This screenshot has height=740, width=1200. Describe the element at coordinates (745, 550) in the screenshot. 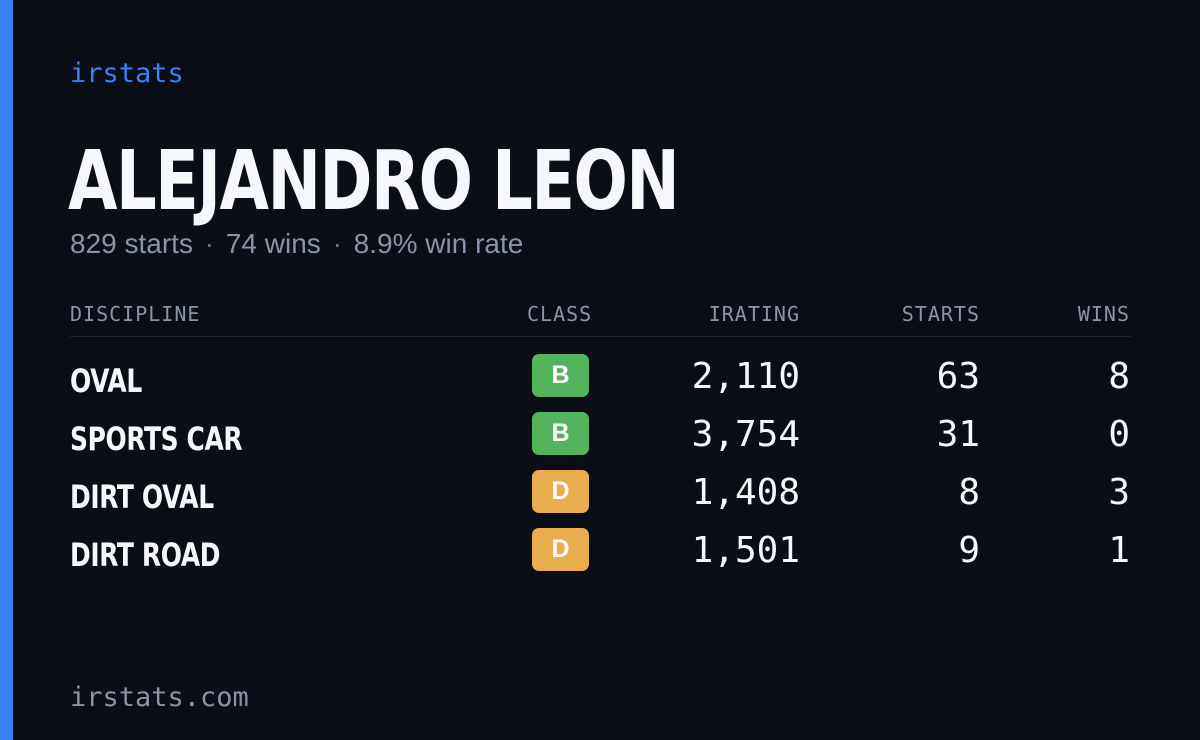

I see `irating-value: 1,501` at that location.